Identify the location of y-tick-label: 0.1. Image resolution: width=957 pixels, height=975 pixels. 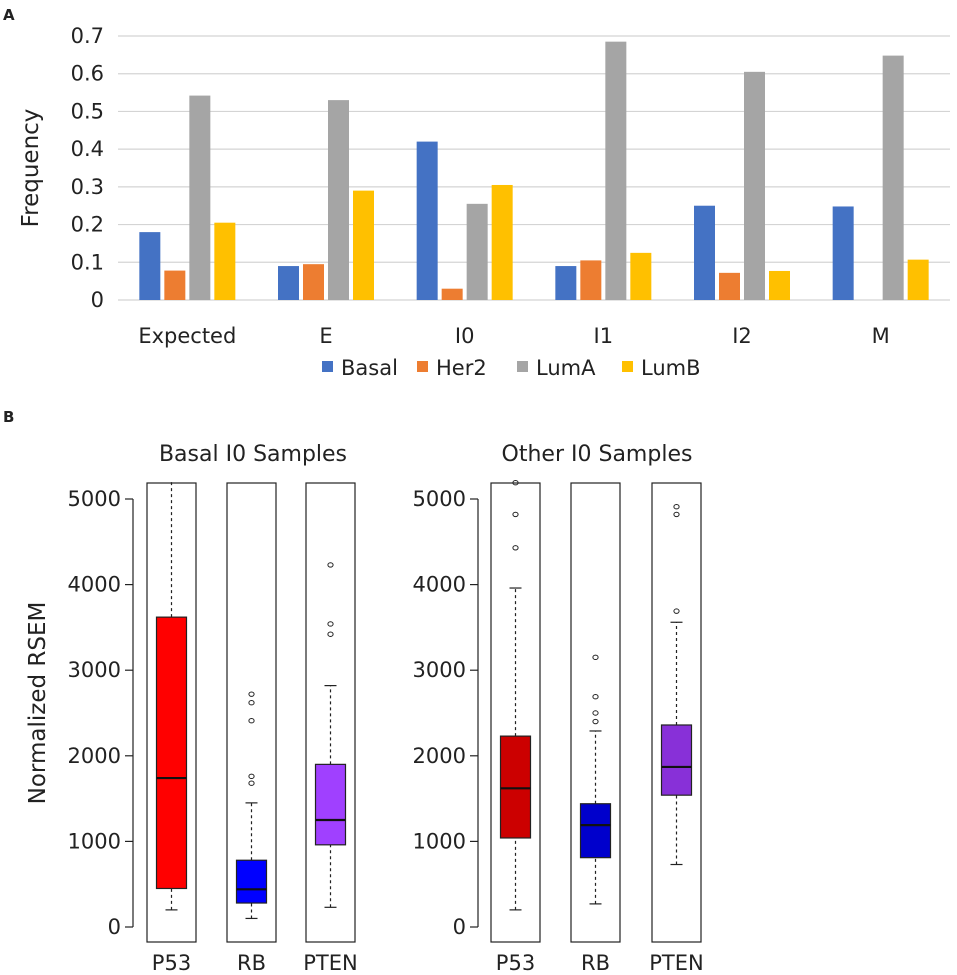
(87, 262).